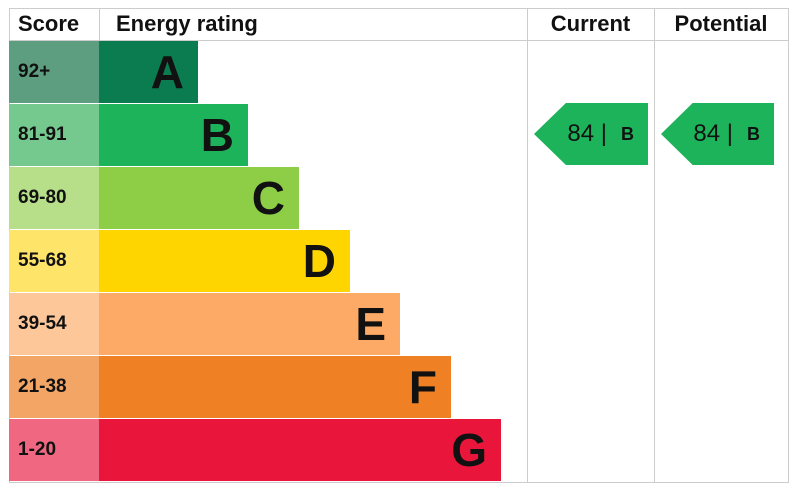 The height and width of the screenshot is (493, 800). I want to click on score-band-c: 69-80, so click(54, 198).